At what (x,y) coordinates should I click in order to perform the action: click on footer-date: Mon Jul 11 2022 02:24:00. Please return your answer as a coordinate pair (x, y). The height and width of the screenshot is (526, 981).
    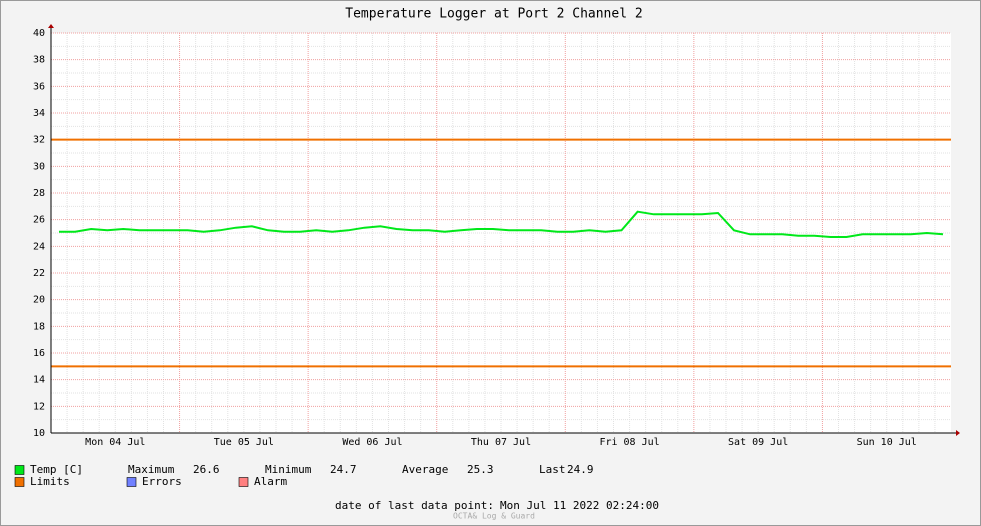
    Looking at the image, I should click on (579, 505).